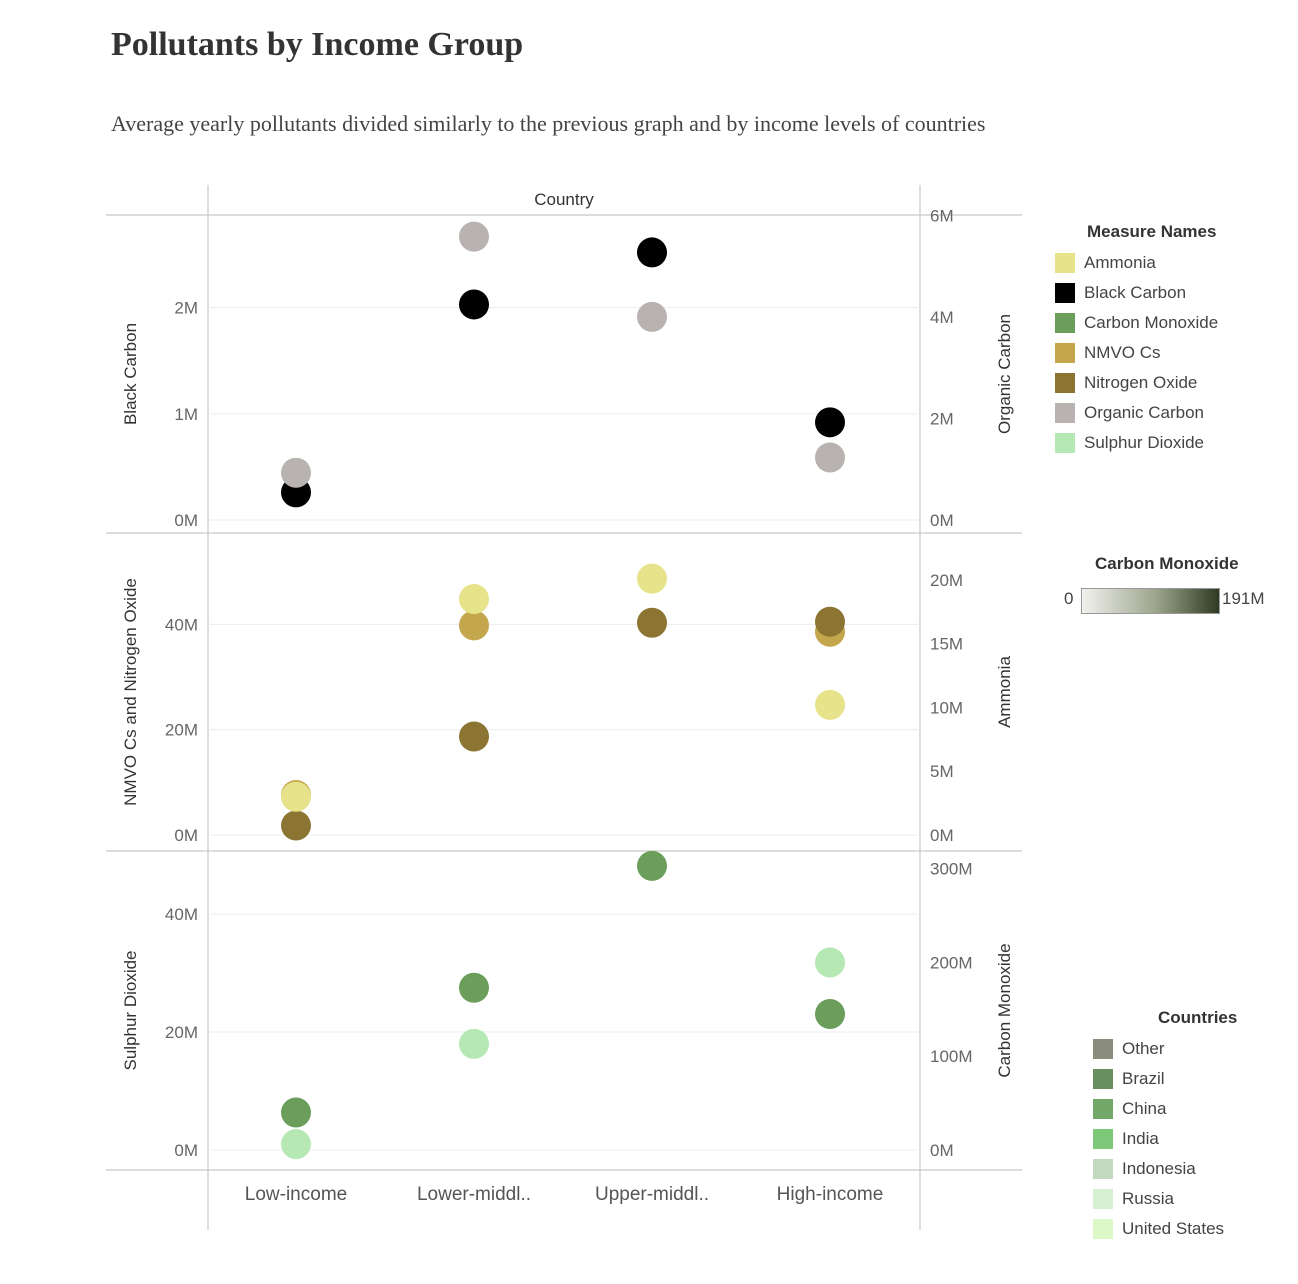 The width and height of the screenshot is (1298, 1284). Describe the element at coordinates (1004, 374) in the screenshot. I see `right-axis-title: Organic Carbon` at that location.